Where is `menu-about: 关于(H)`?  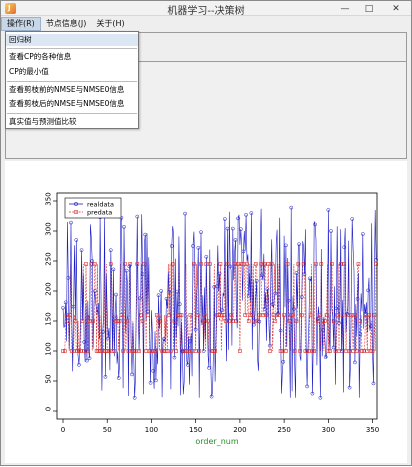 menu-about: 关于(H) is located at coordinates (110, 23).